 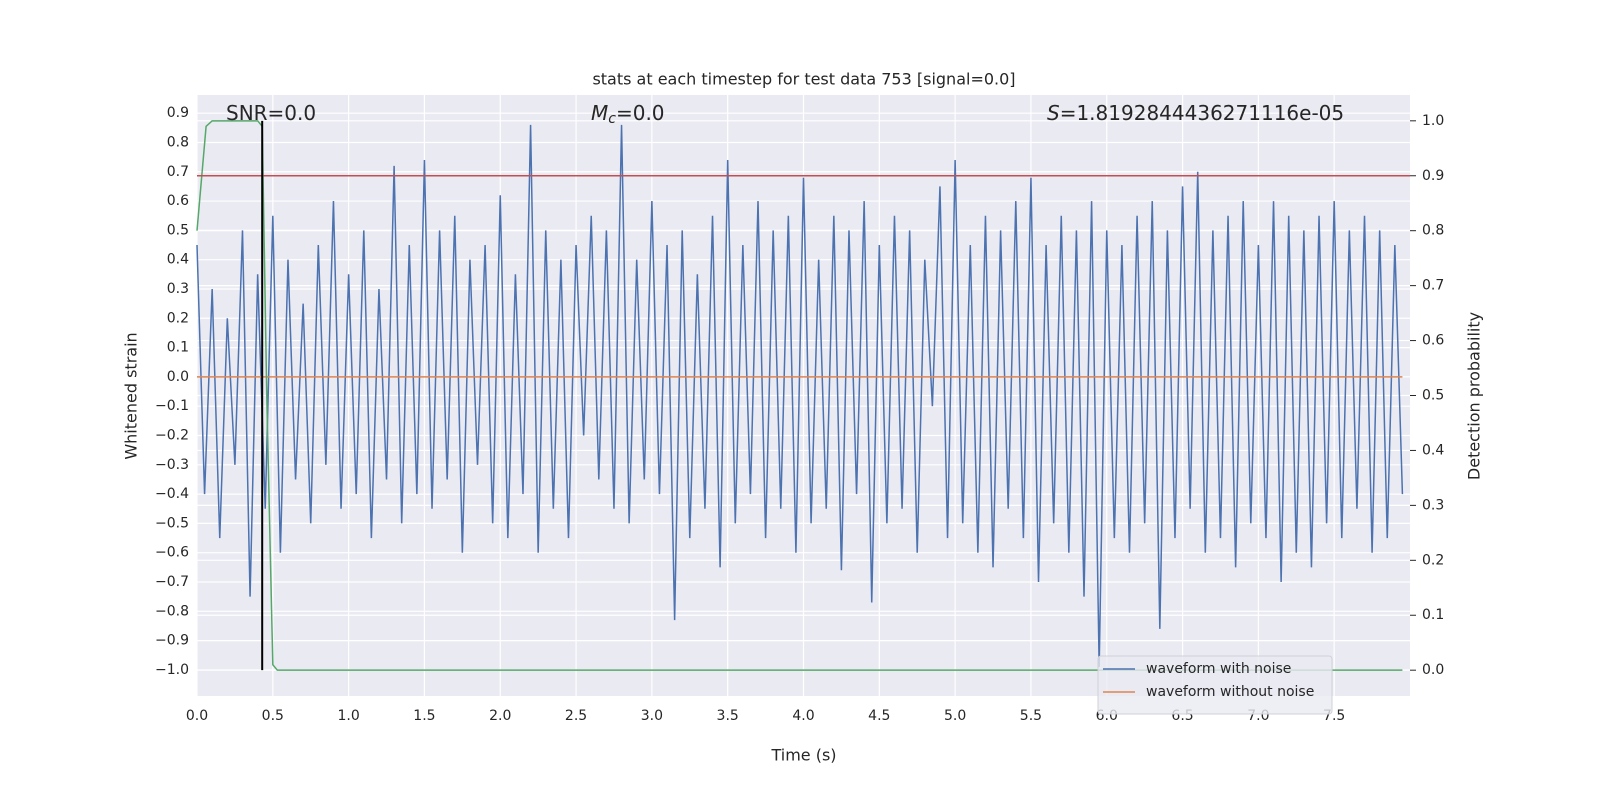 I want to click on y-tick-label: 0.2, so click(x=178, y=318).